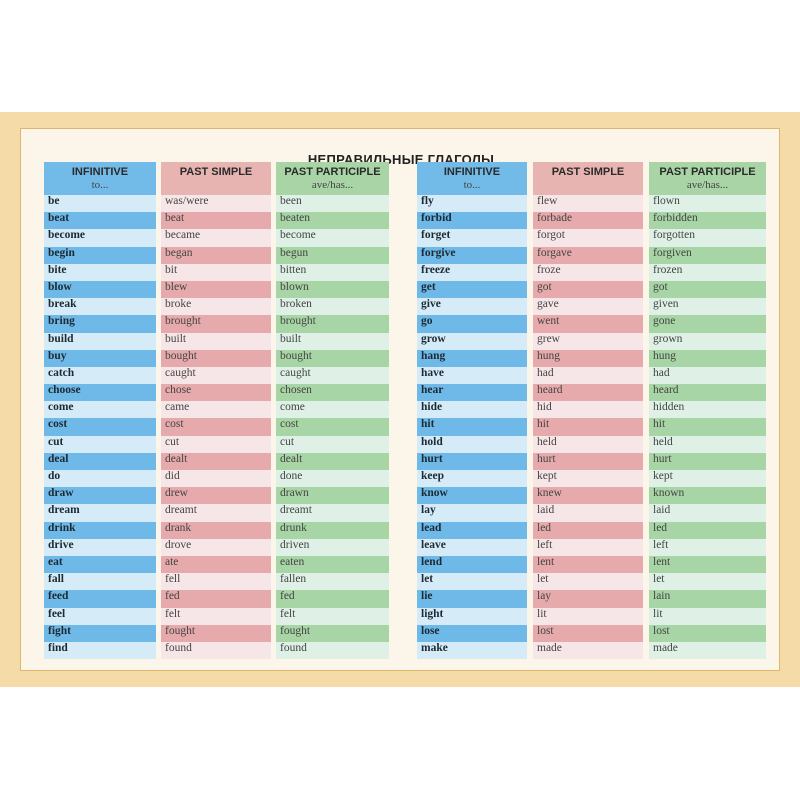  Describe the element at coordinates (707, 238) in the screenshot. I see `past-participle-cell: forgotten` at that location.